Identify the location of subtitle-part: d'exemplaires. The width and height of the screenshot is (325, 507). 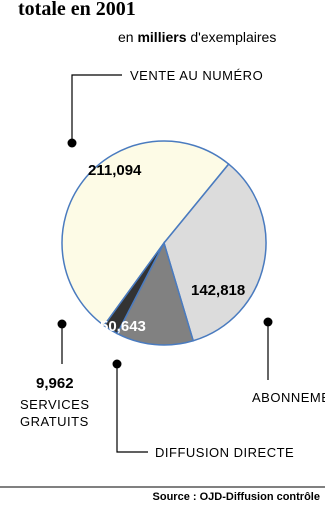
(233, 37).